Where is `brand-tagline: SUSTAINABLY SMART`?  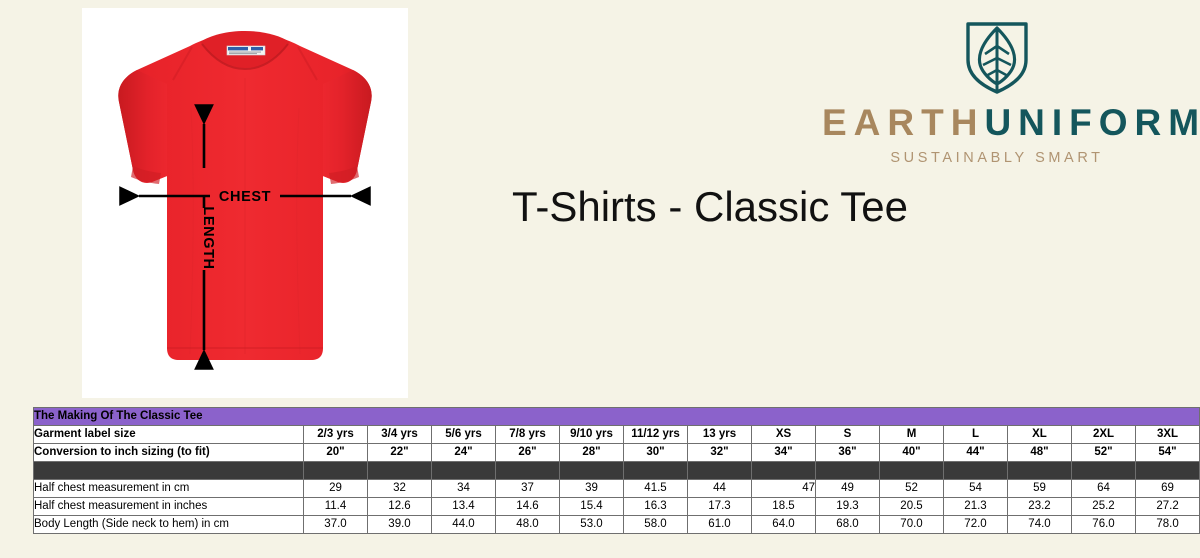 brand-tagline: SUSTAINABLY SMART is located at coordinates (997, 158).